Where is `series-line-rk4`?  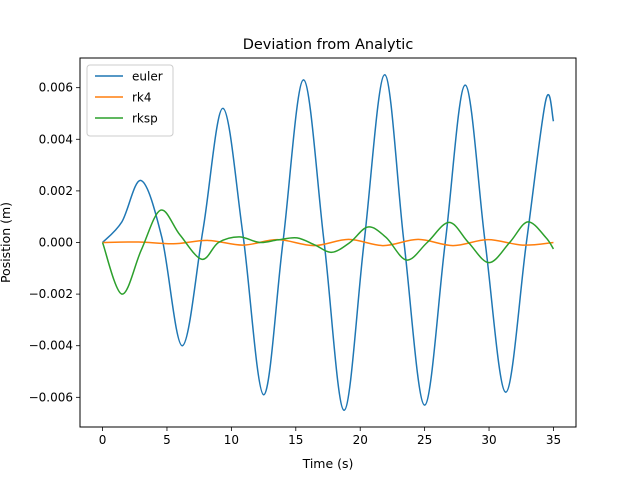 series-line-rk4 is located at coordinates (328, 242).